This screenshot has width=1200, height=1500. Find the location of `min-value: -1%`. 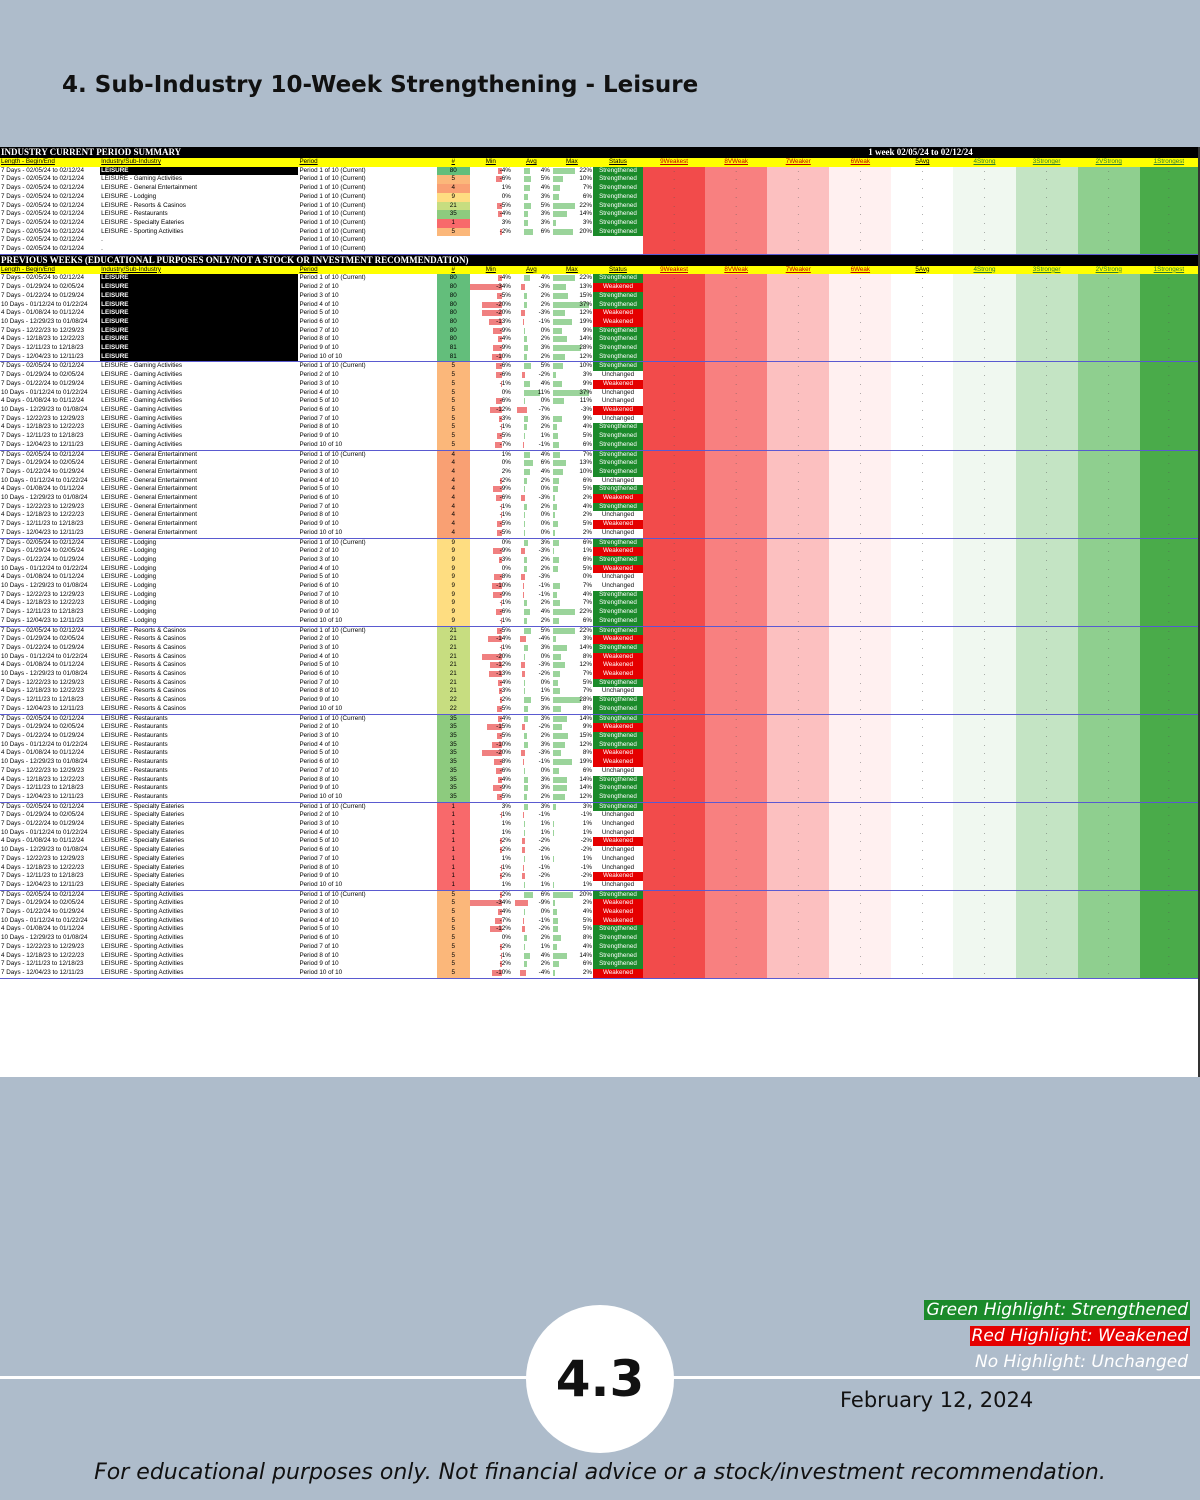

min-value: -1% is located at coordinates (505, 620).